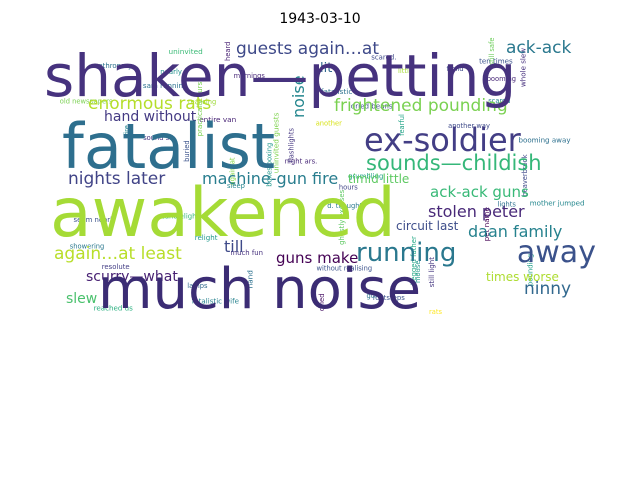 The width and height of the screenshot is (640, 480). Describe the element at coordinates (301, 161) in the screenshot. I see `word-night-ars: night ars.` at that location.